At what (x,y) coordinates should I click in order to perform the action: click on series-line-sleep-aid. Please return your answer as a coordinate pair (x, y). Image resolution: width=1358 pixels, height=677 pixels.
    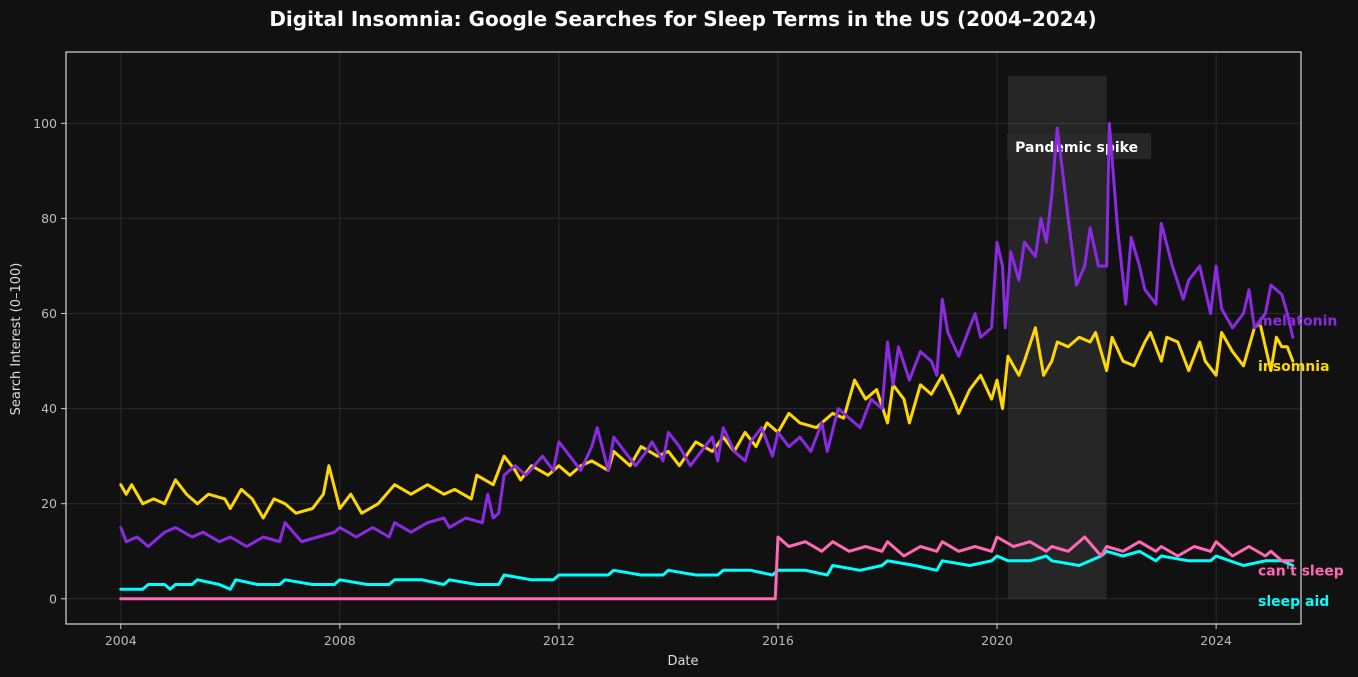
    Looking at the image, I should click on (707, 570).